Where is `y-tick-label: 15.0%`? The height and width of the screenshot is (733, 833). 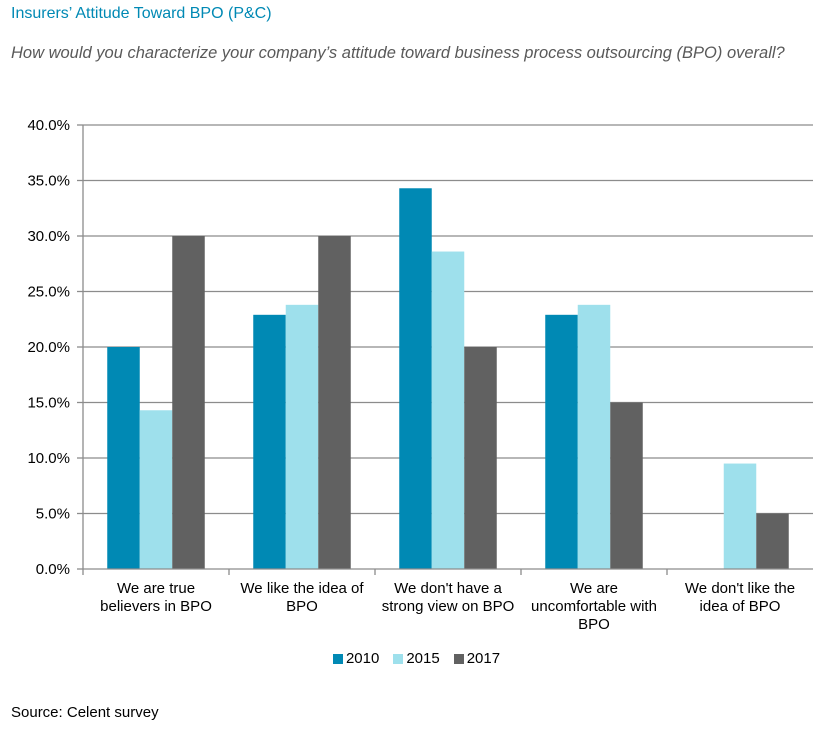 y-tick-label: 15.0% is located at coordinates (48, 403).